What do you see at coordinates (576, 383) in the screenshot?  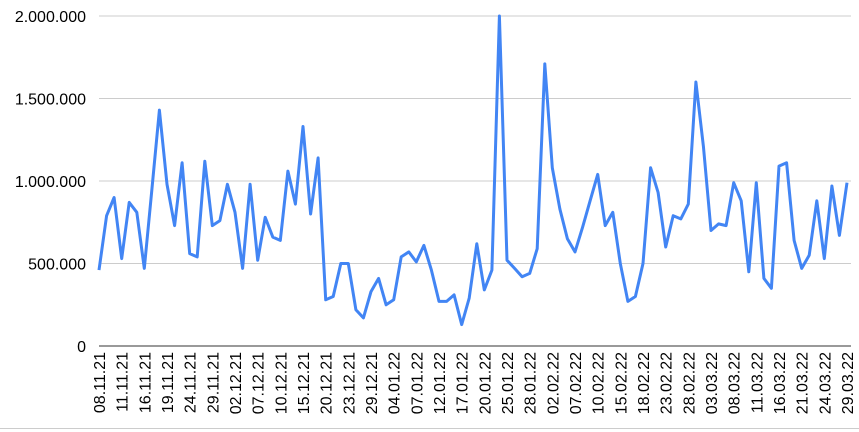 I see `x-tick-label: 07.02.22` at bounding box center [576, 383].